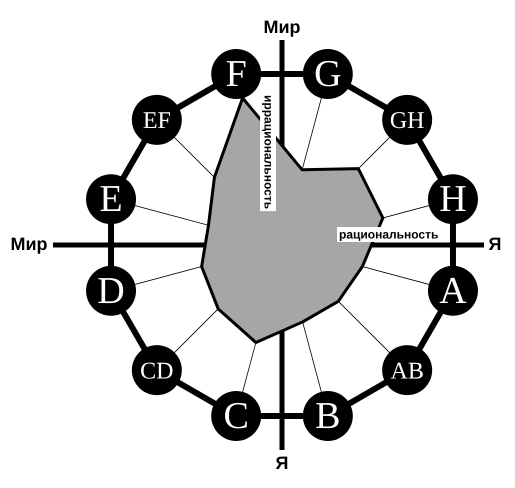 The width and height of the screenshot is (515, 488). I want to click on spoke-label: F, so click(236, 74).